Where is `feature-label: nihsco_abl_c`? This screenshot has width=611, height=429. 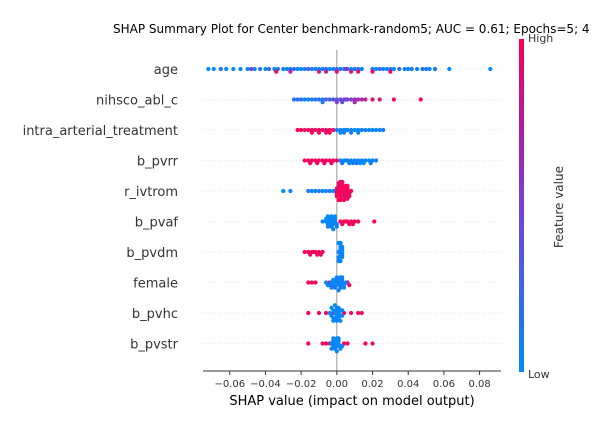
feature-label: nihsco_abl_c is located at coordinates (137, 101).